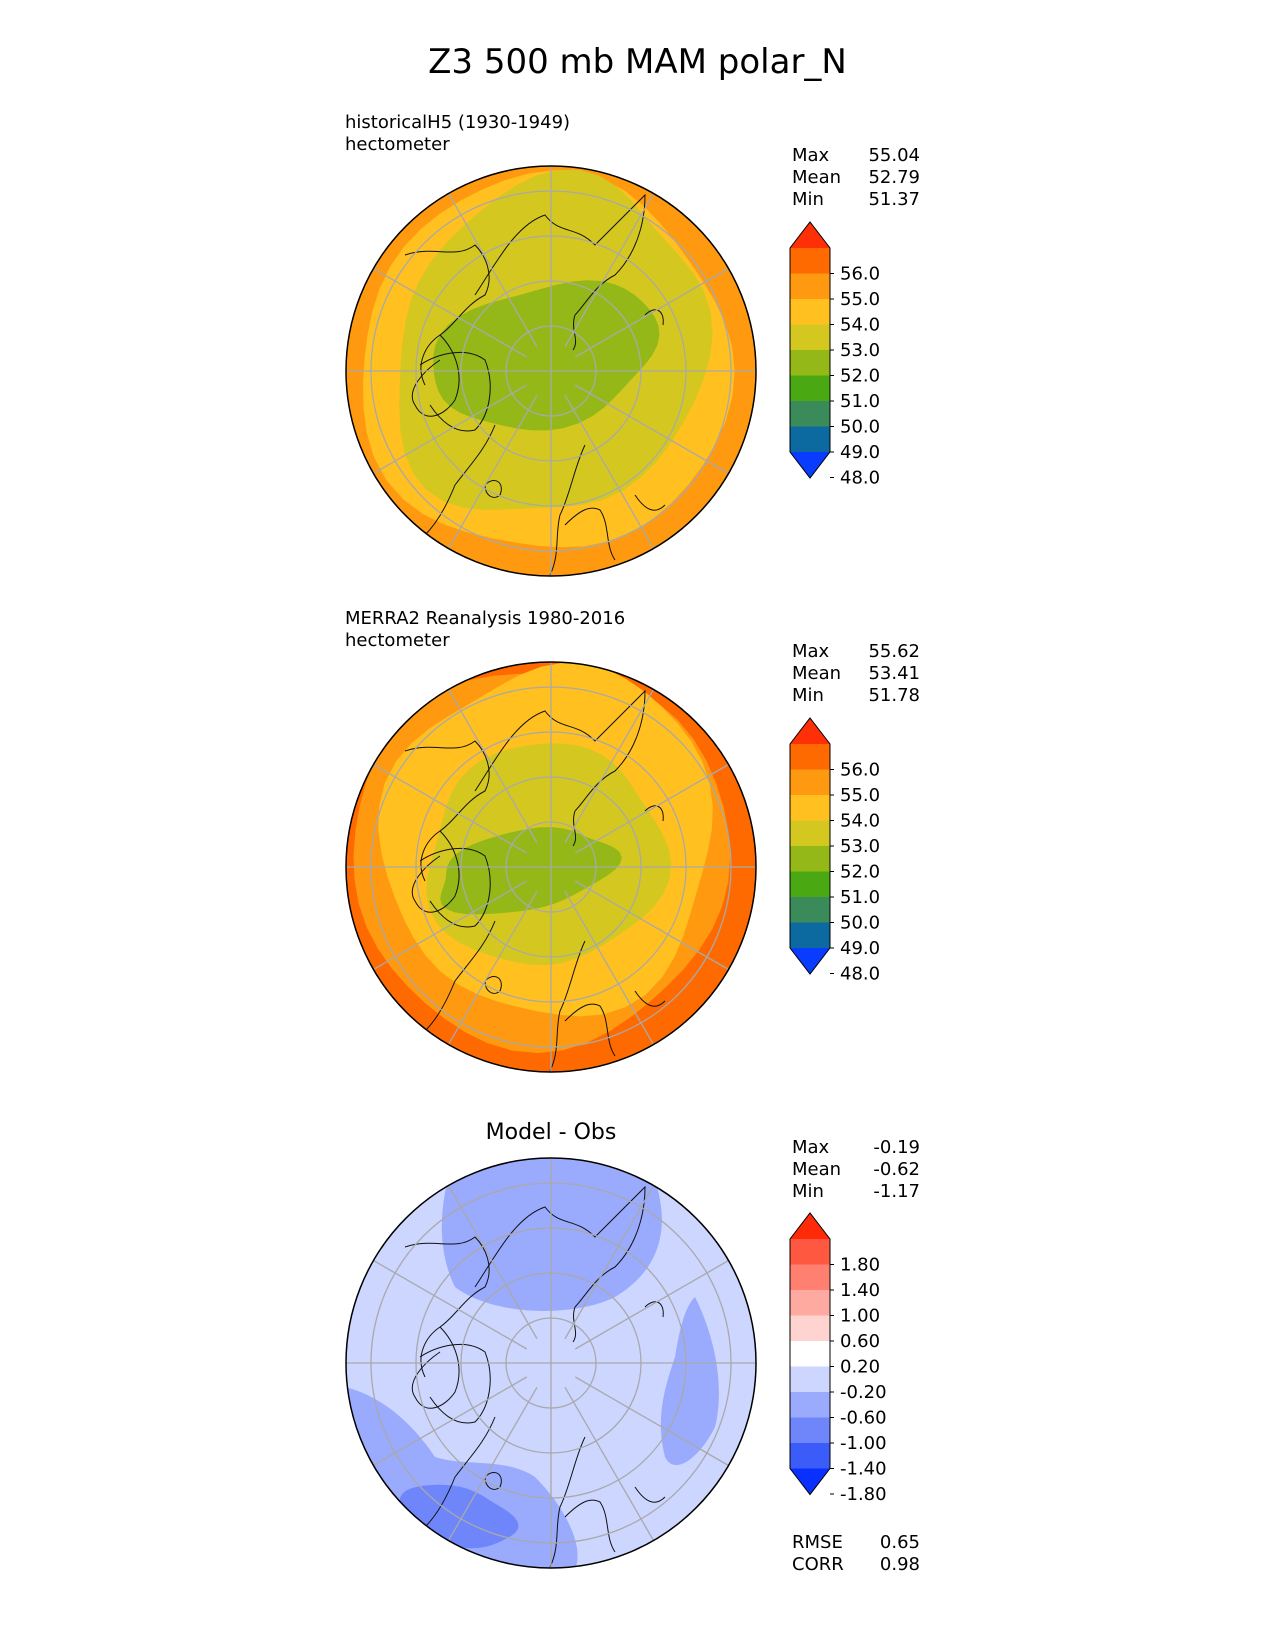  Describe the element at coordinates (856, 651) in the screenshot. I see `stat-max: Max 55.62` at that location.